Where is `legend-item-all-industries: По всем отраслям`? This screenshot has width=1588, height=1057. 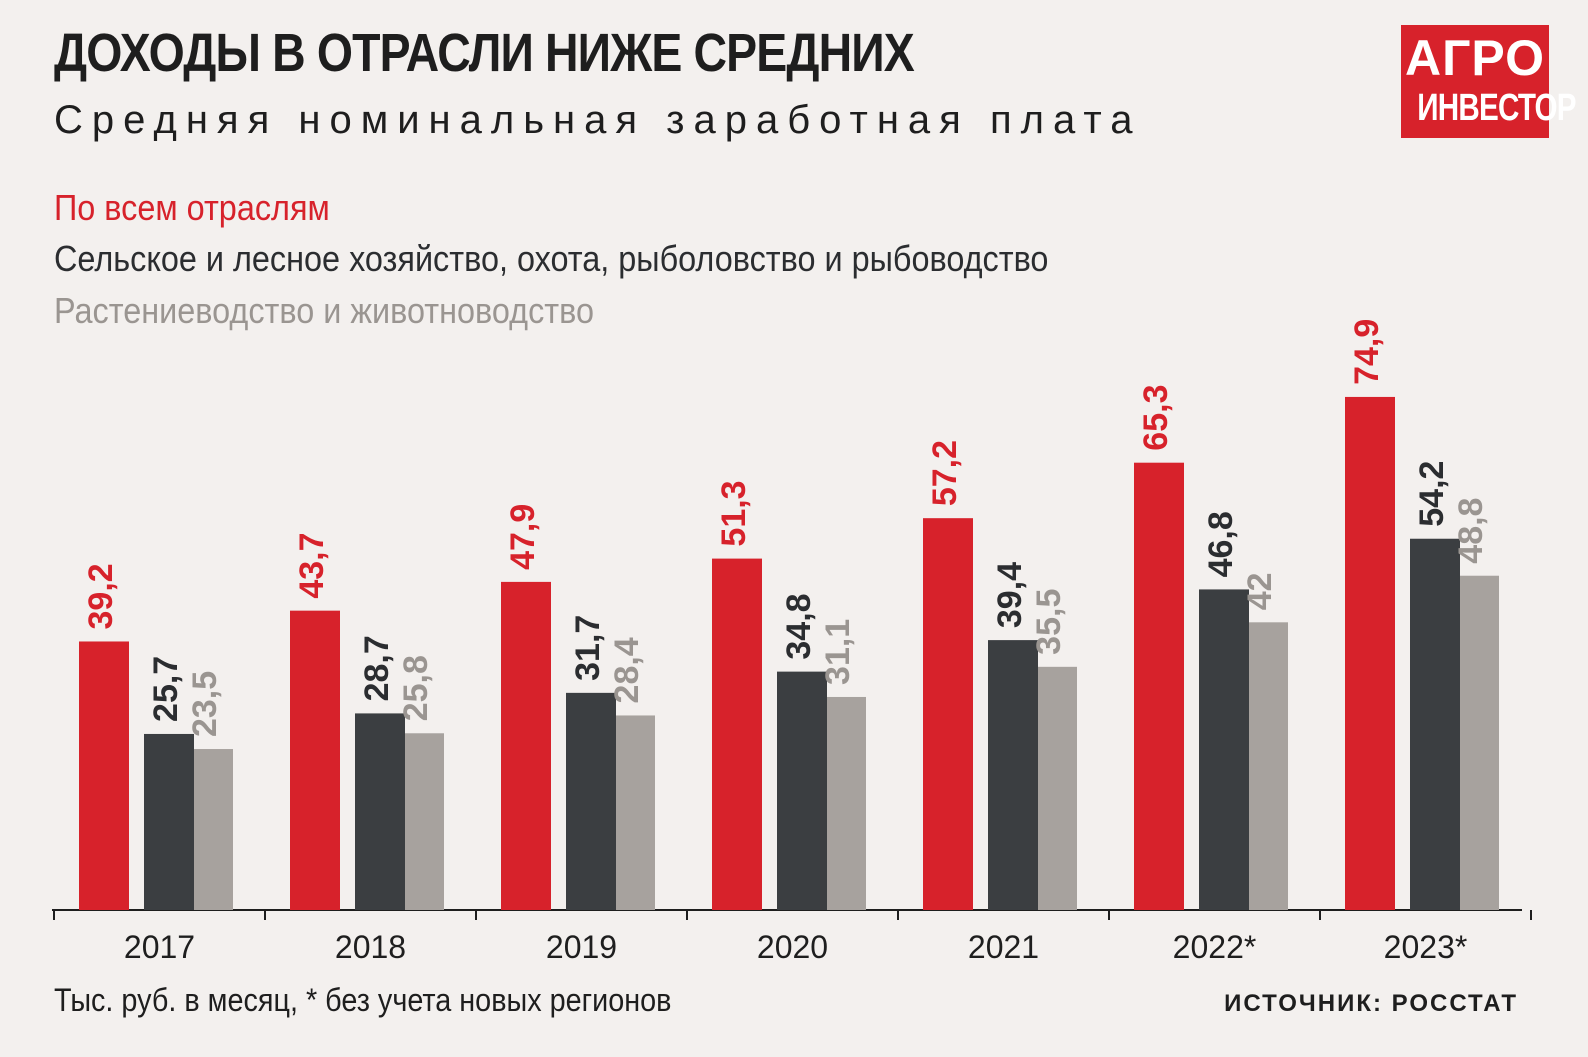 legend-item-all-industries: По всем отраслям is located at coordinates (192, 207).